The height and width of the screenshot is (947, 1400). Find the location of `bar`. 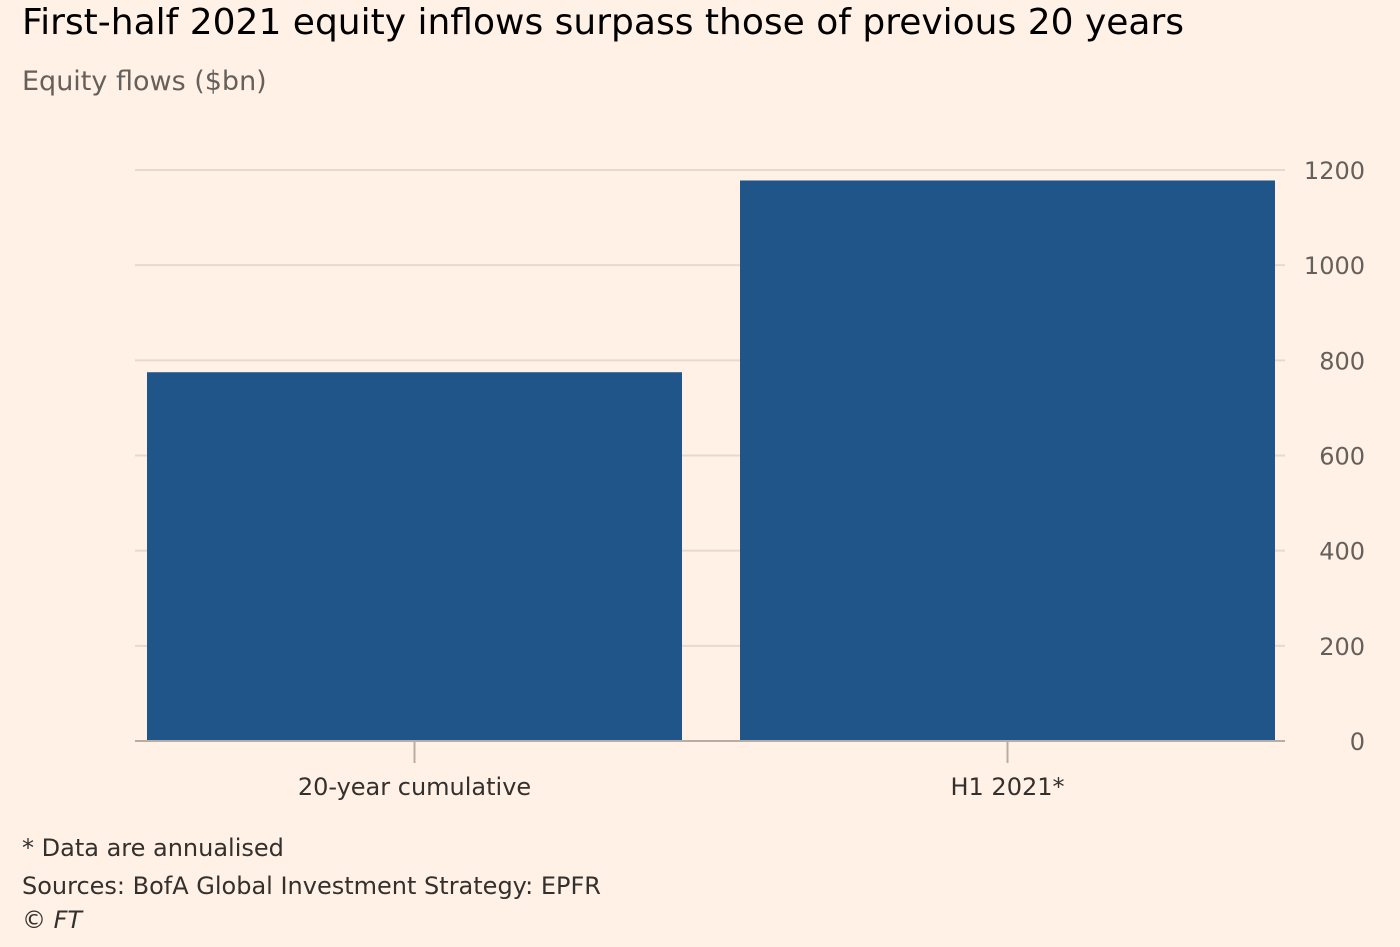

bar is located at coordinates (414, 556).